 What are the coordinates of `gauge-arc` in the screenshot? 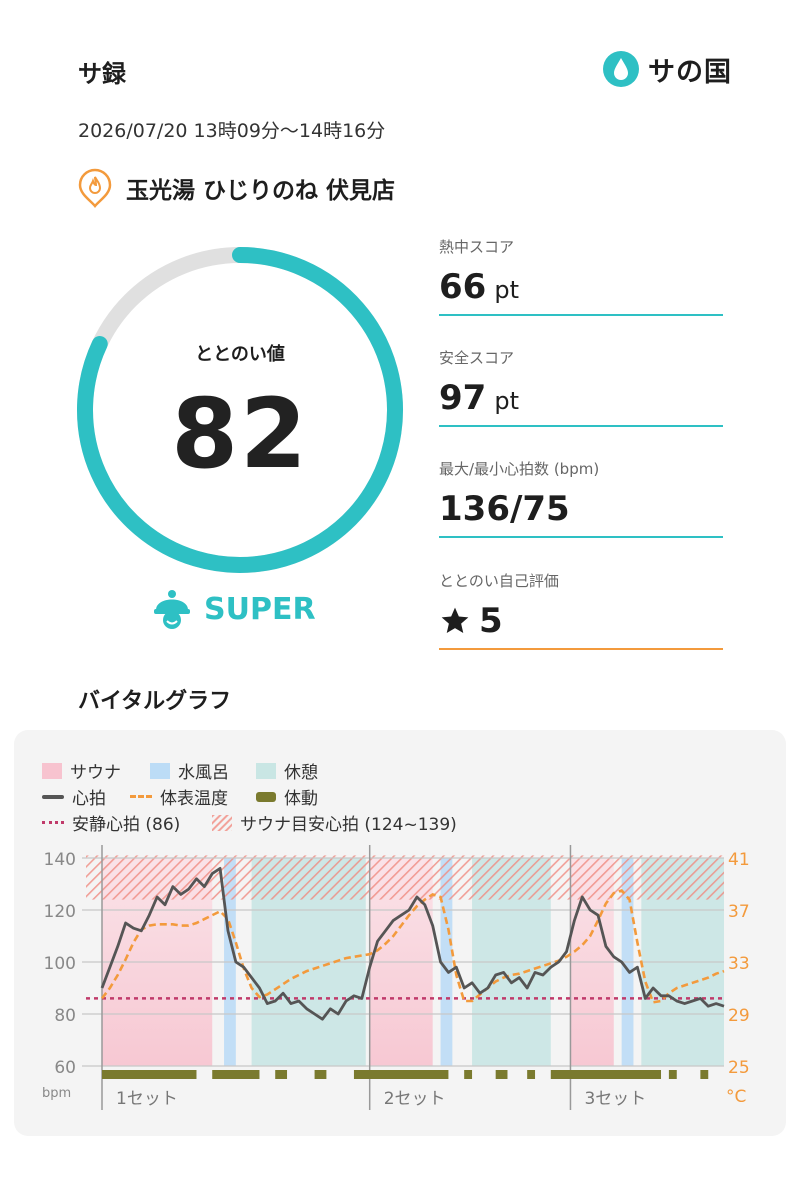 It's located at (240, 410).